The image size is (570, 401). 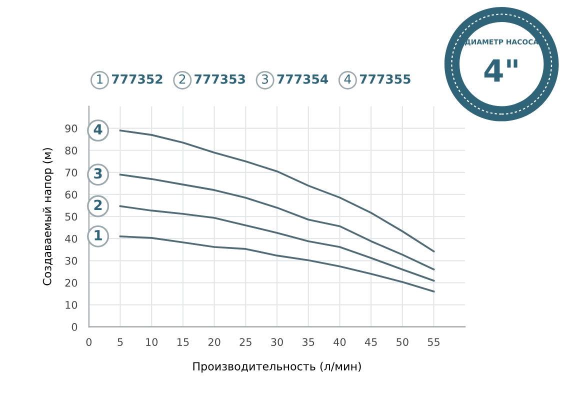 What do you see at coordinates (98, 235) in the screenshot?
I see `series-label: 1` at bounding box center [98, 235].